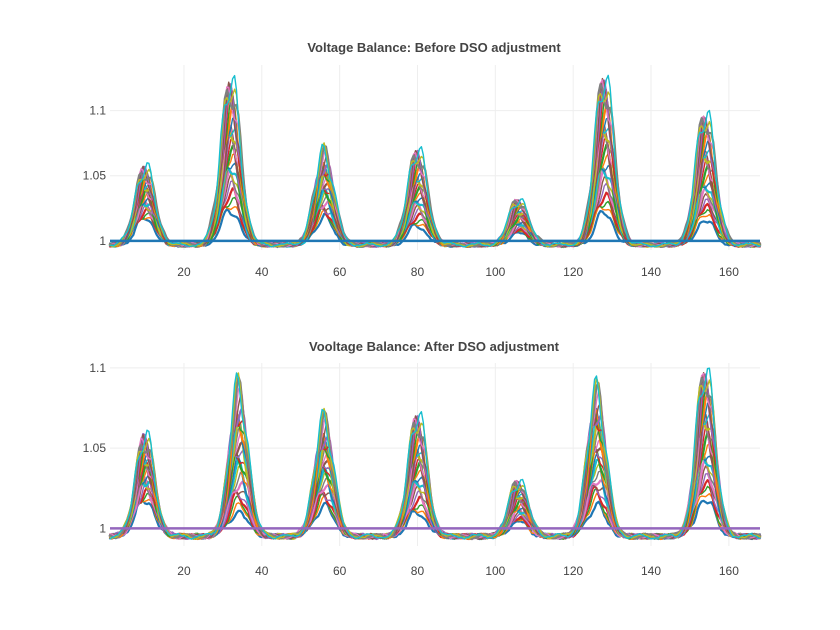 The image size is (840, 630). I want to click on chart-title-after: Vooltage Balance: After DSO adjustment, so click(434, 346).